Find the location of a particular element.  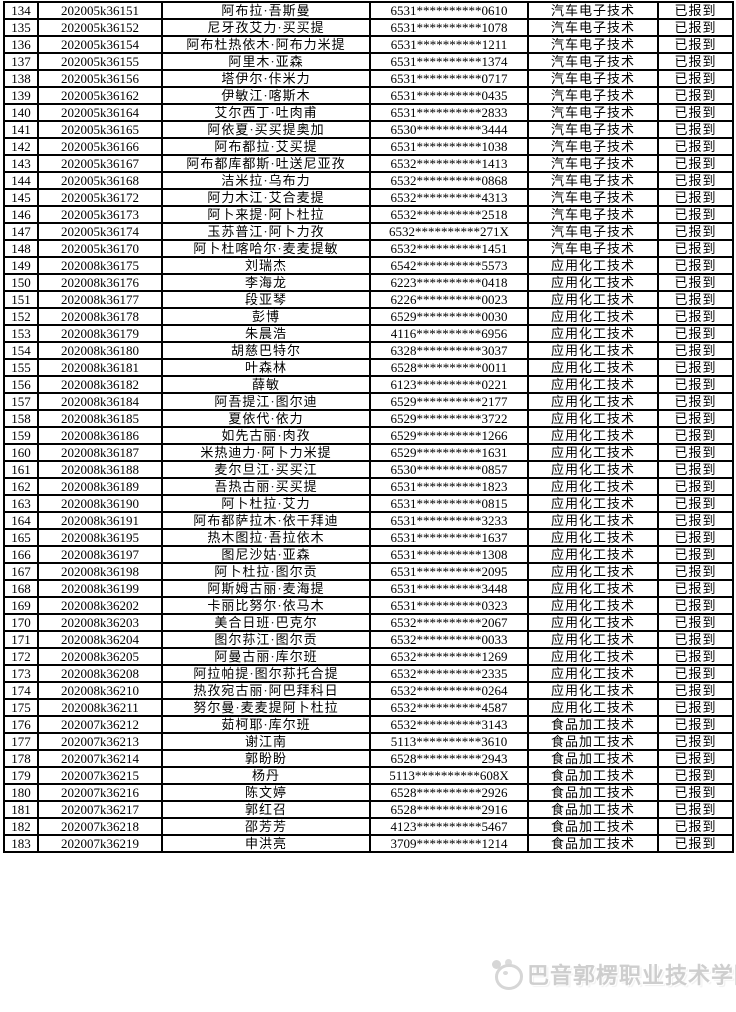

cell-row-number: 142 is located at coordinates (21, 146).